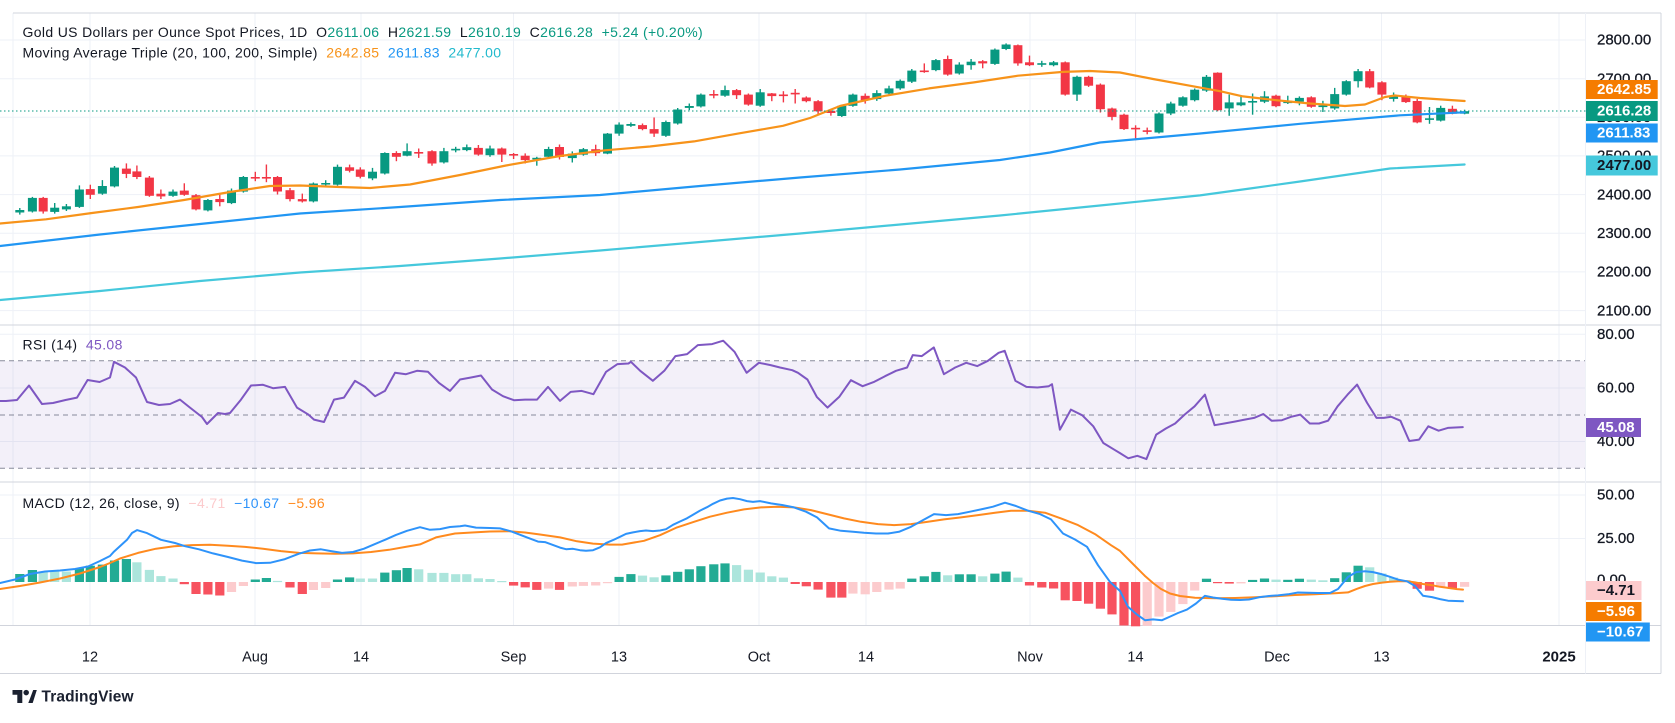 Image resolution: width=1675 pixels, height=723 pixels. I want to click on svg-text: 12, so click(90, 658).